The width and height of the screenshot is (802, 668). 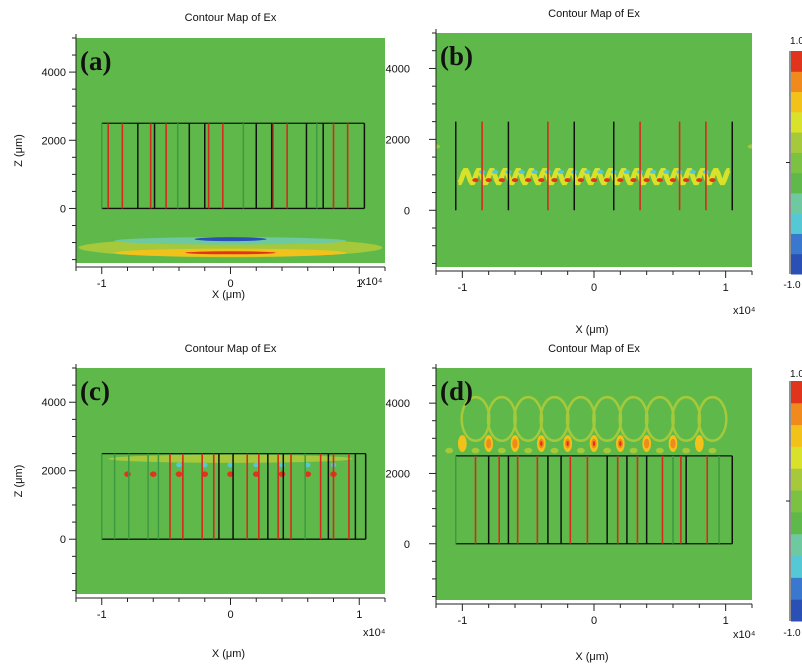 I want to click on panel-label: (c), so click(x=95, y=391).